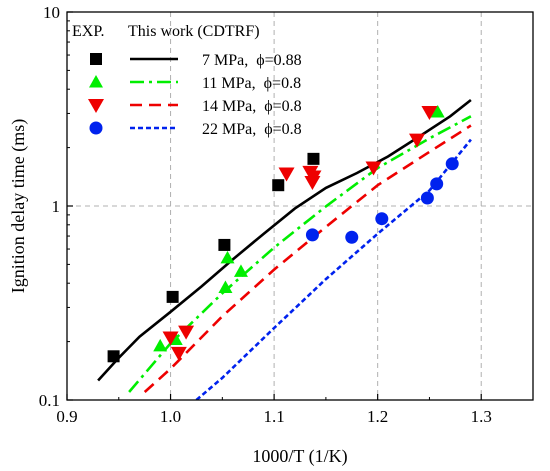 This screenshot has height=471, width=550. I want to click on x-tick-label: 1.2, so click(377, 416).